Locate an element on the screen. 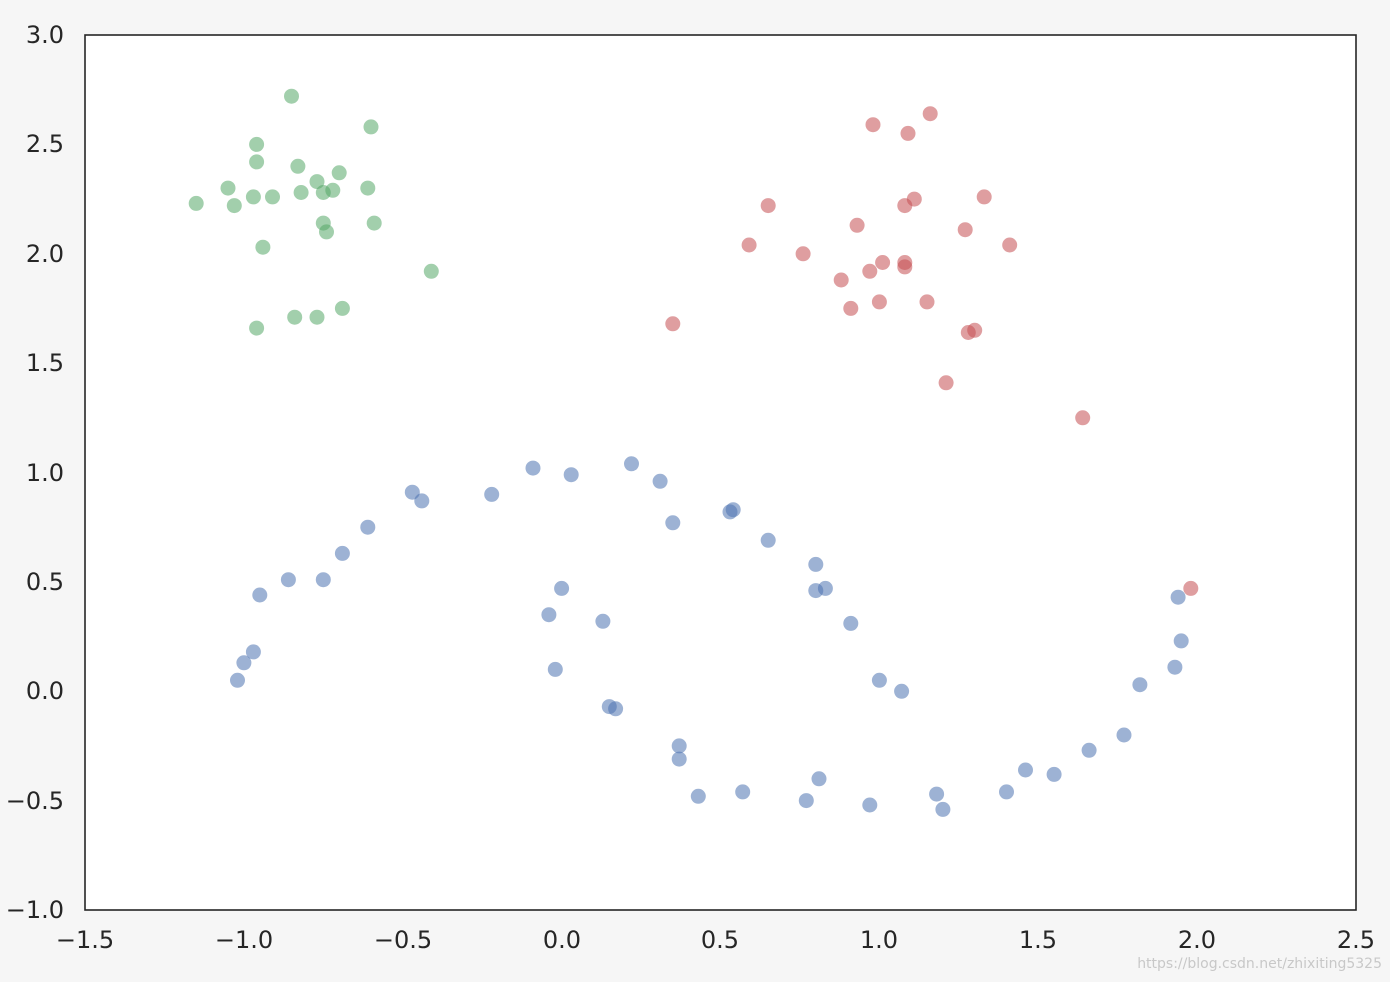 The height and width of the screenshot is (982, 1390). x-tick-label: −0.5 is located at coordinates (403, 940).